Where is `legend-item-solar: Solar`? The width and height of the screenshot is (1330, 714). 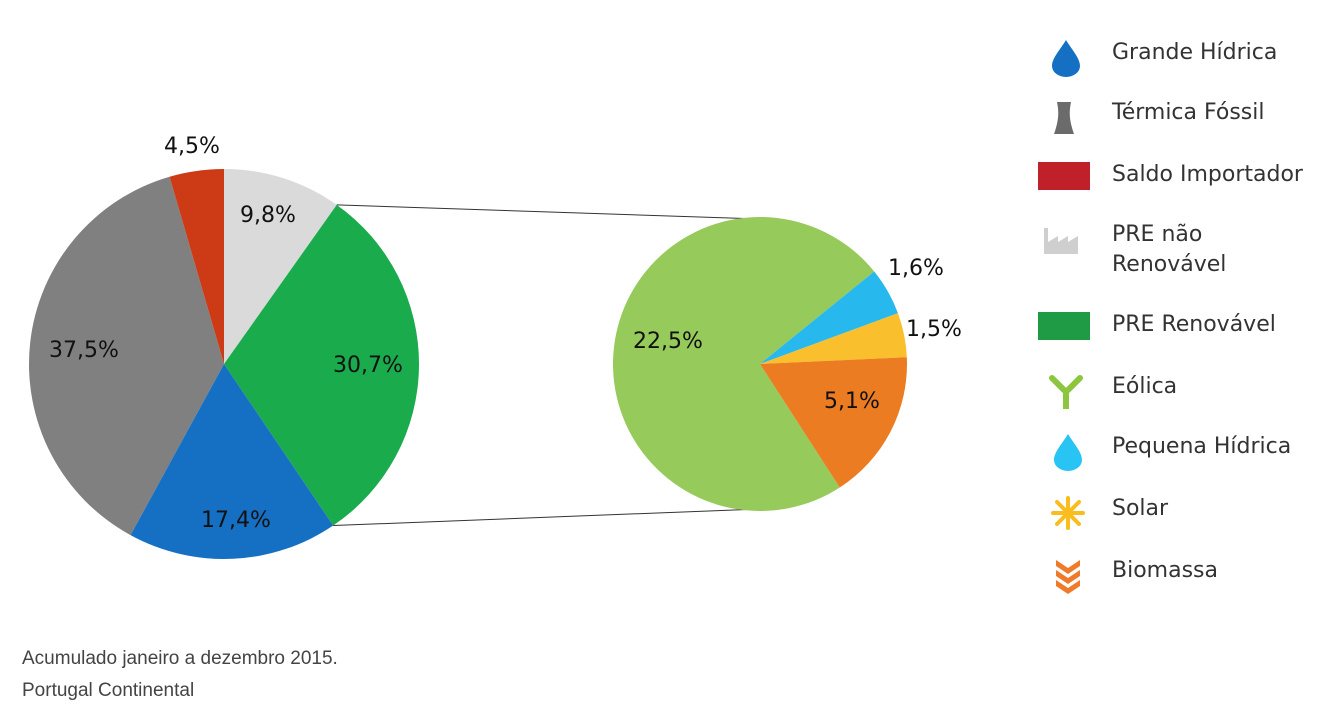 legend-item-solar: Solar is located at coordinates (1180, 514).